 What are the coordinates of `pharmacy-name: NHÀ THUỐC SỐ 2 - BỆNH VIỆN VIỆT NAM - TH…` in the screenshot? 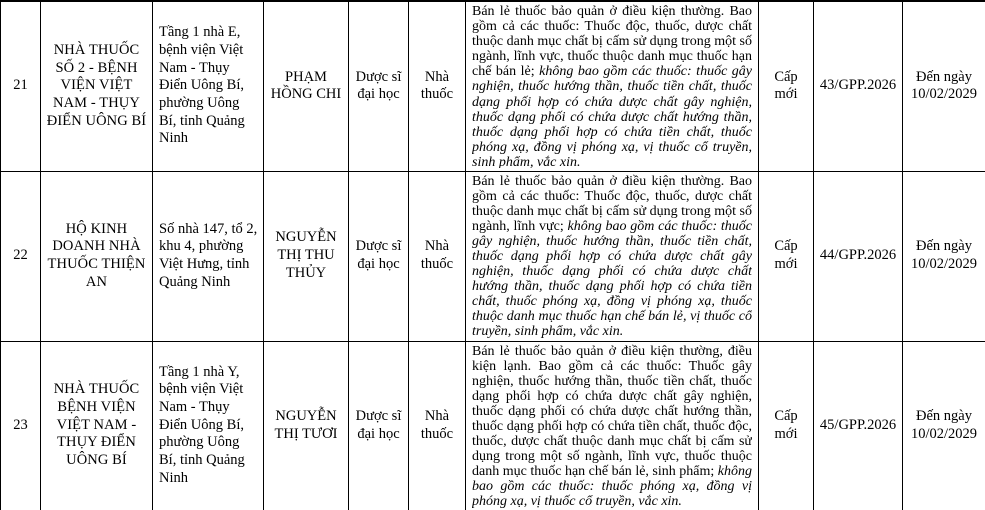 It's located at (96, 86).